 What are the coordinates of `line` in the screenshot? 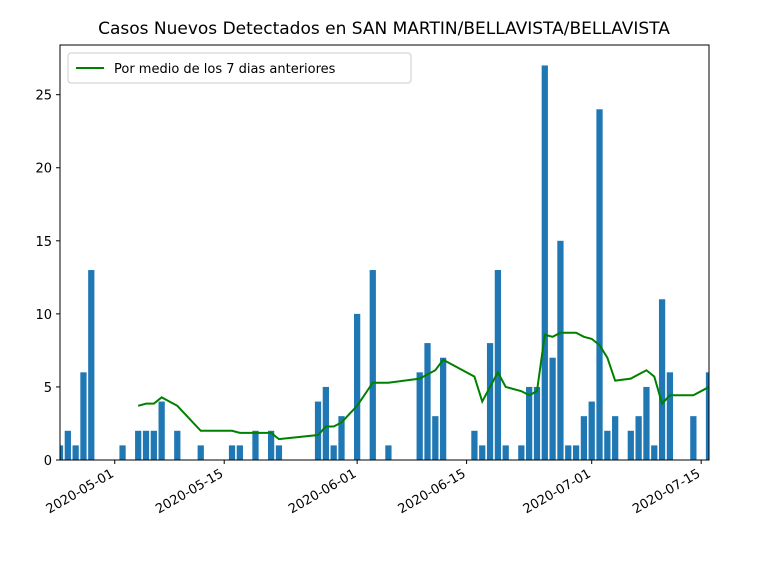 It's located at (423, 386).